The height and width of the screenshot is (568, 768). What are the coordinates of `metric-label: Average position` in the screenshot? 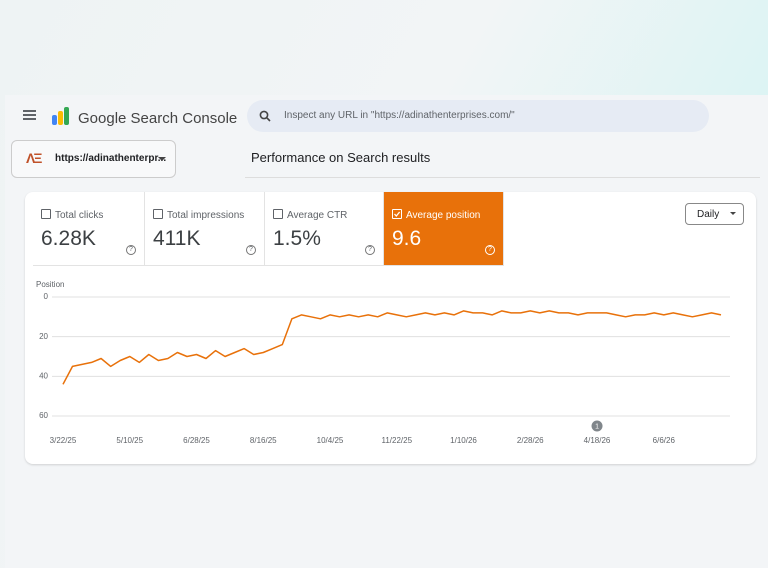 It's located at (436, 215).